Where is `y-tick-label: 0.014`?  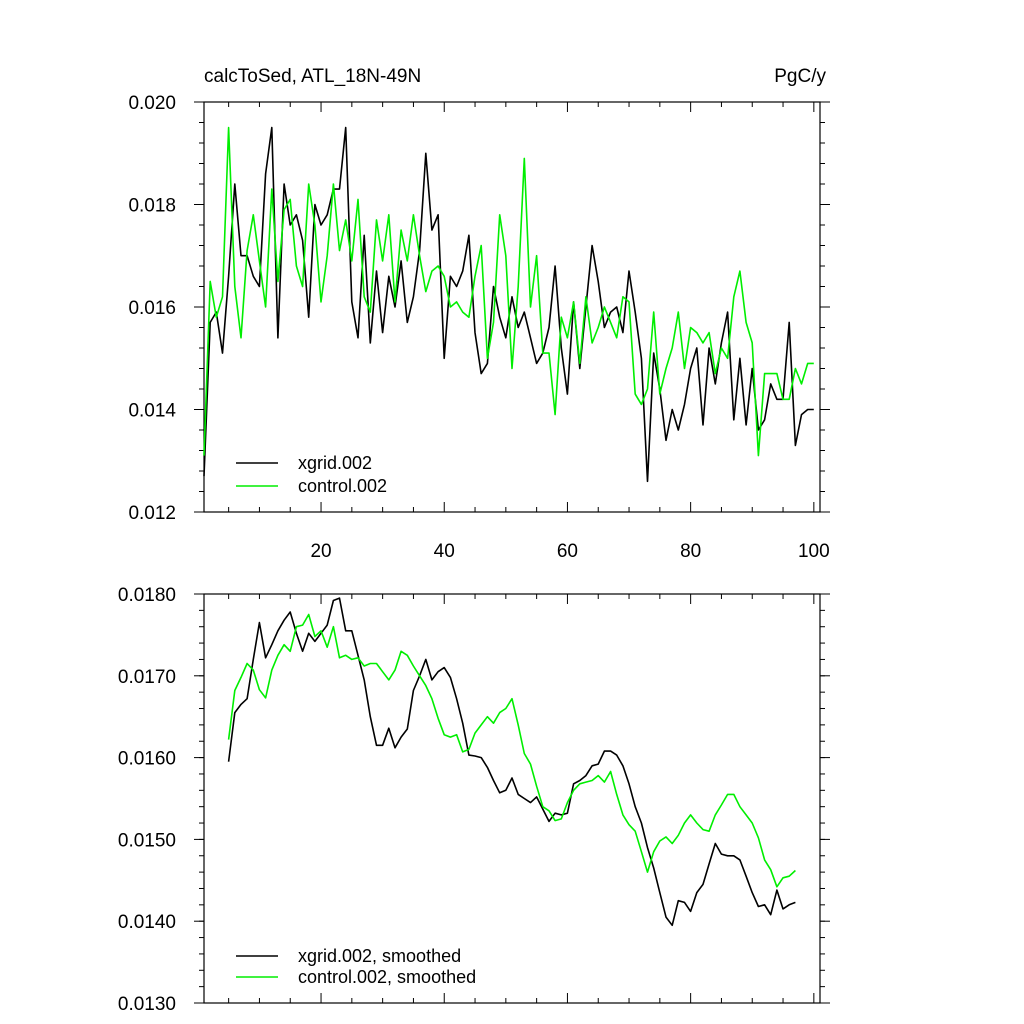 y-tick-label: 0.014 is located at coordinates (152, 411).